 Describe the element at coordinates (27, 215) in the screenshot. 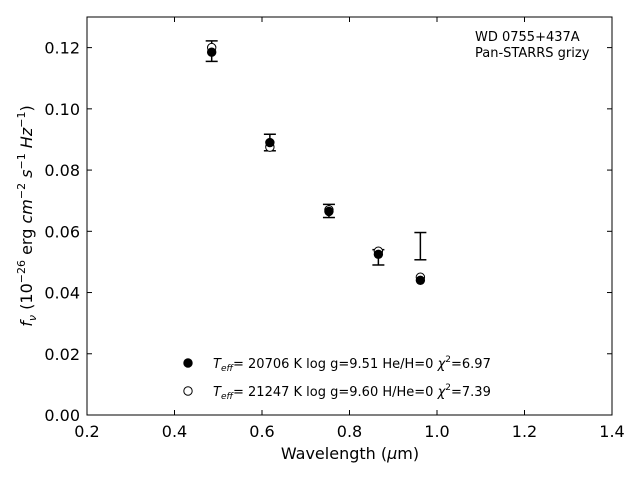

I see `y-axis-label: fν (10−26 erg cm−2 s−1 Hz−1)` at that location.